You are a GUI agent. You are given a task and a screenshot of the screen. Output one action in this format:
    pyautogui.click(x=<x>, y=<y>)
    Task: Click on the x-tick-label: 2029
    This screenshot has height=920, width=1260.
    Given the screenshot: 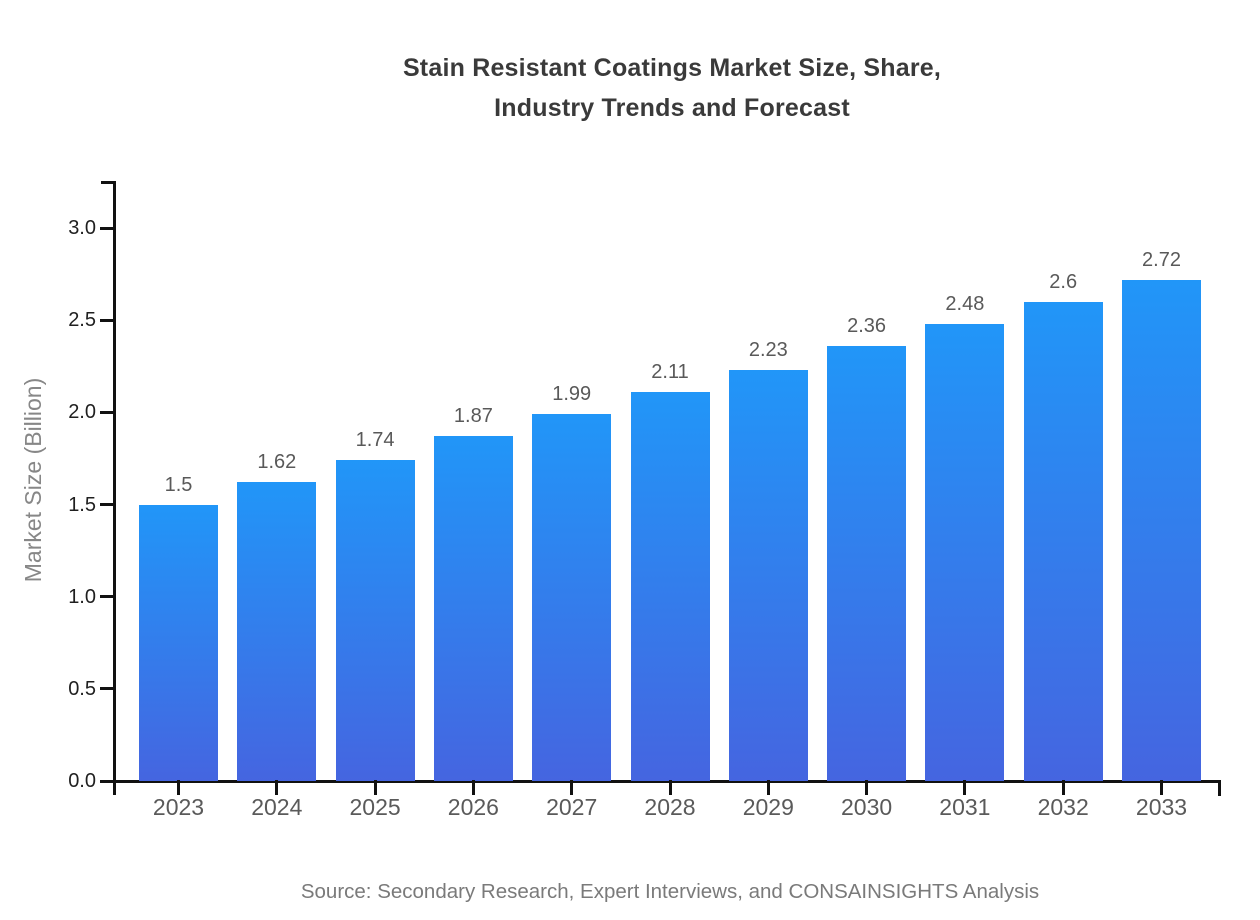 What is the action you would take?
    pyautogui.click(x=768, y=807)
    